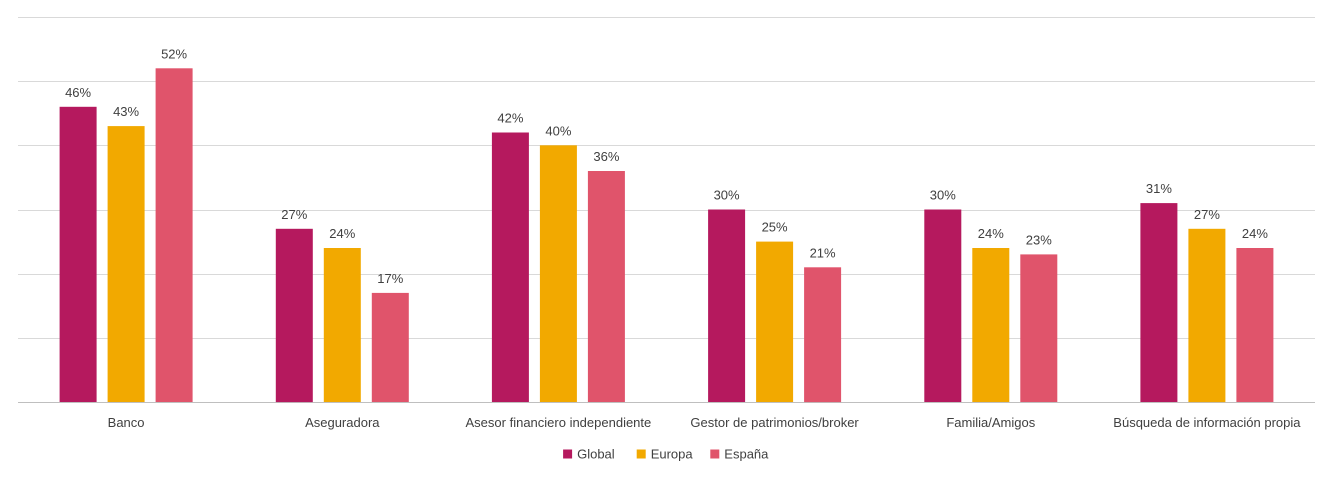 The image size is (1332, 478). I want to click on legend-label: Global, so click(596, 454).